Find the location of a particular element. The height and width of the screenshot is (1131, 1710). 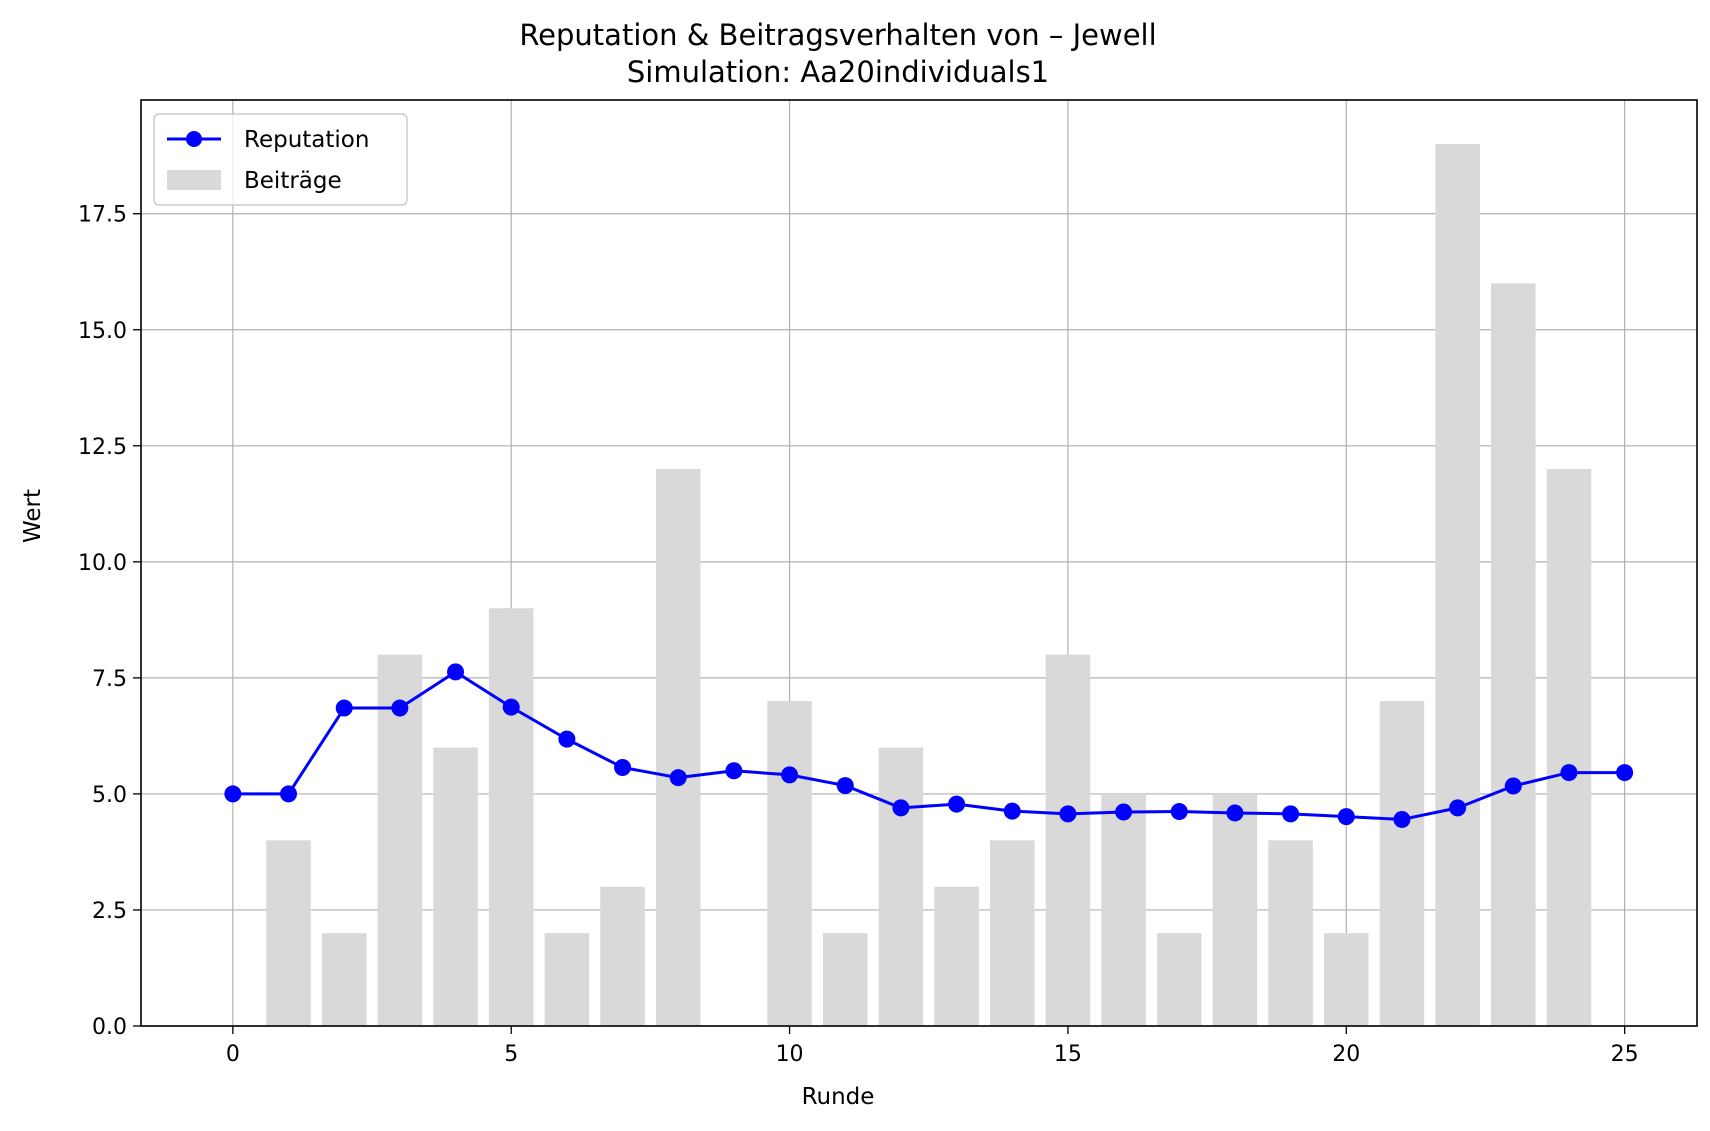

legend-label-reputation: Reputation is located at coordinates (306, 140).